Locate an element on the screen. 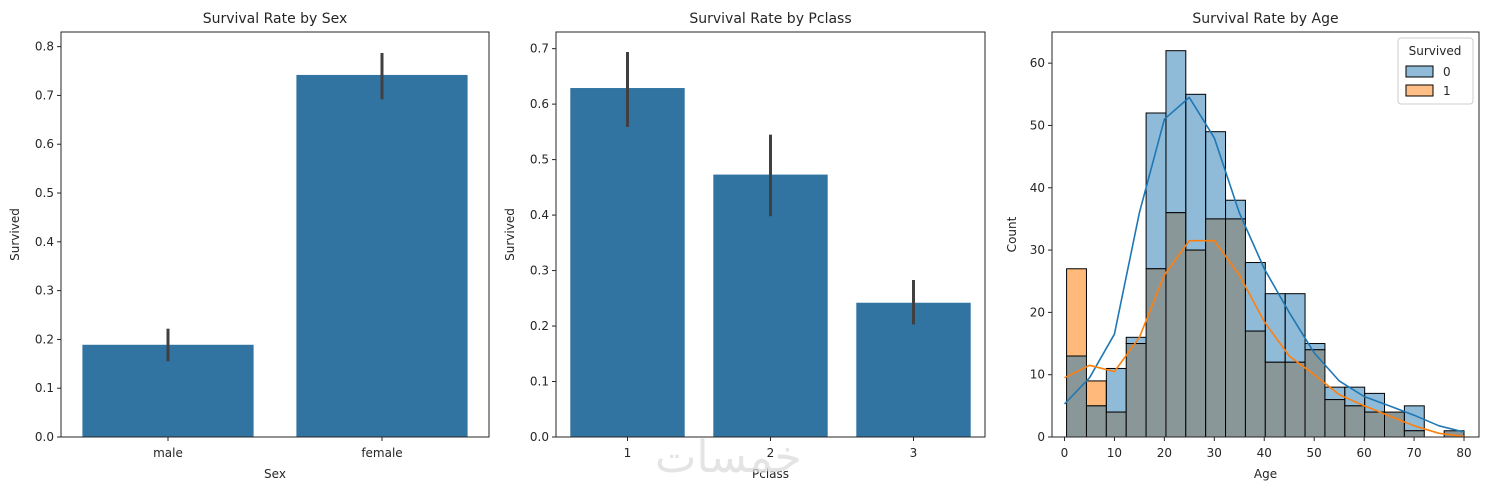 This screenshot has height=490, width=1489. x-axis-label: Sex is located at coordinates (275, 474).